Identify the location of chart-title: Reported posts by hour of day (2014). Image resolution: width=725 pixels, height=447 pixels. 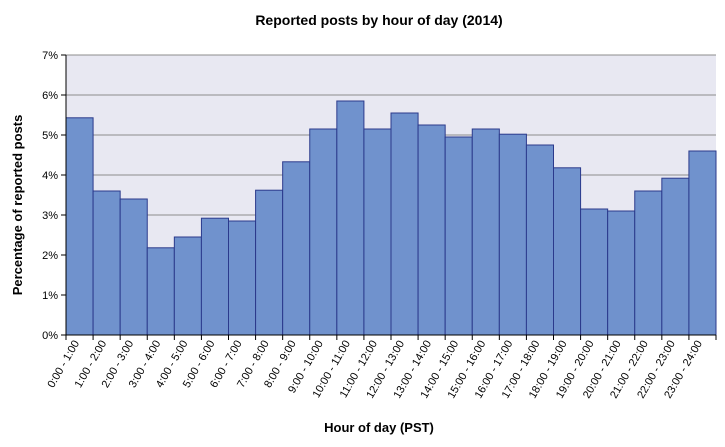
(378, 20).